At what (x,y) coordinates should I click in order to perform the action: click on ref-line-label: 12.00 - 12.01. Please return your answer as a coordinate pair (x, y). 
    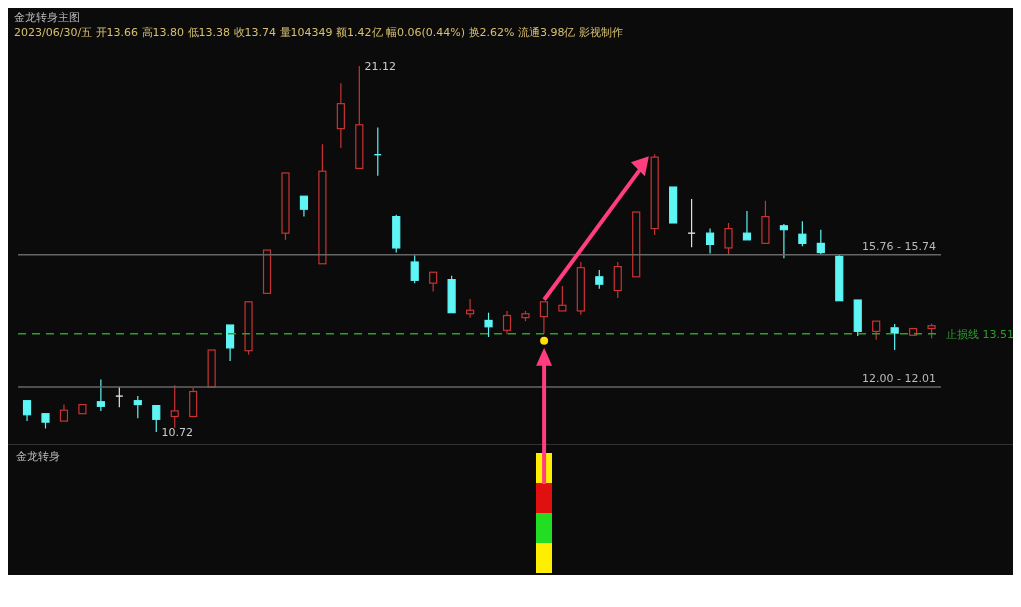
    Looking at the image, I should click on (899, 378).